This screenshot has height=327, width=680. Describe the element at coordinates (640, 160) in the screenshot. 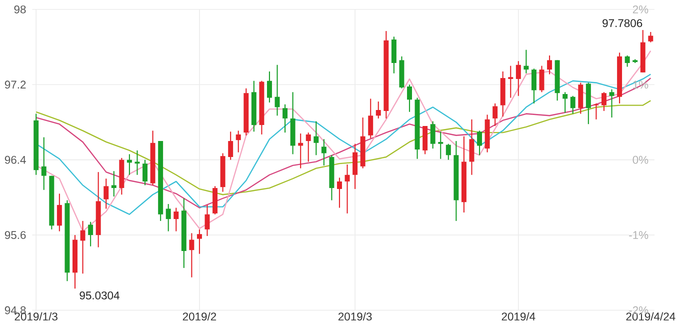

I see `y2-tick-label: 0%` at that location.